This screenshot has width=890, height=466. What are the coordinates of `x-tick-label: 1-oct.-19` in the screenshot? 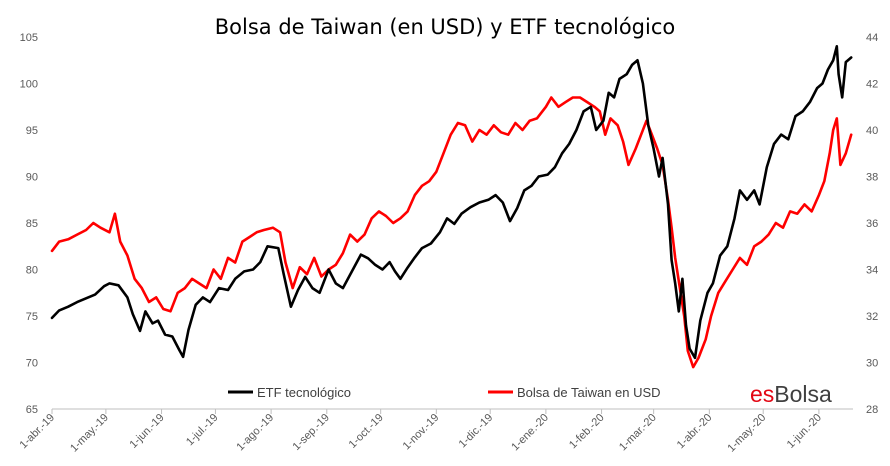 It's located at (366, 431).